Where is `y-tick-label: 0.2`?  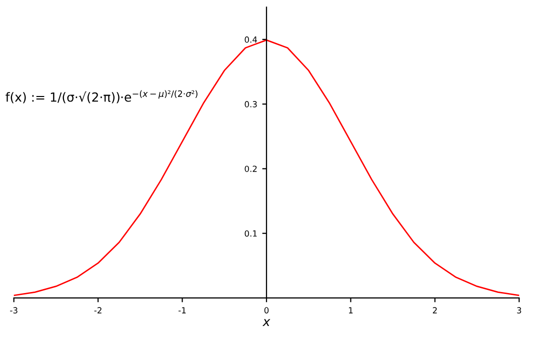 y-tick-label: 0.2 is located at coordinates (250, 169).